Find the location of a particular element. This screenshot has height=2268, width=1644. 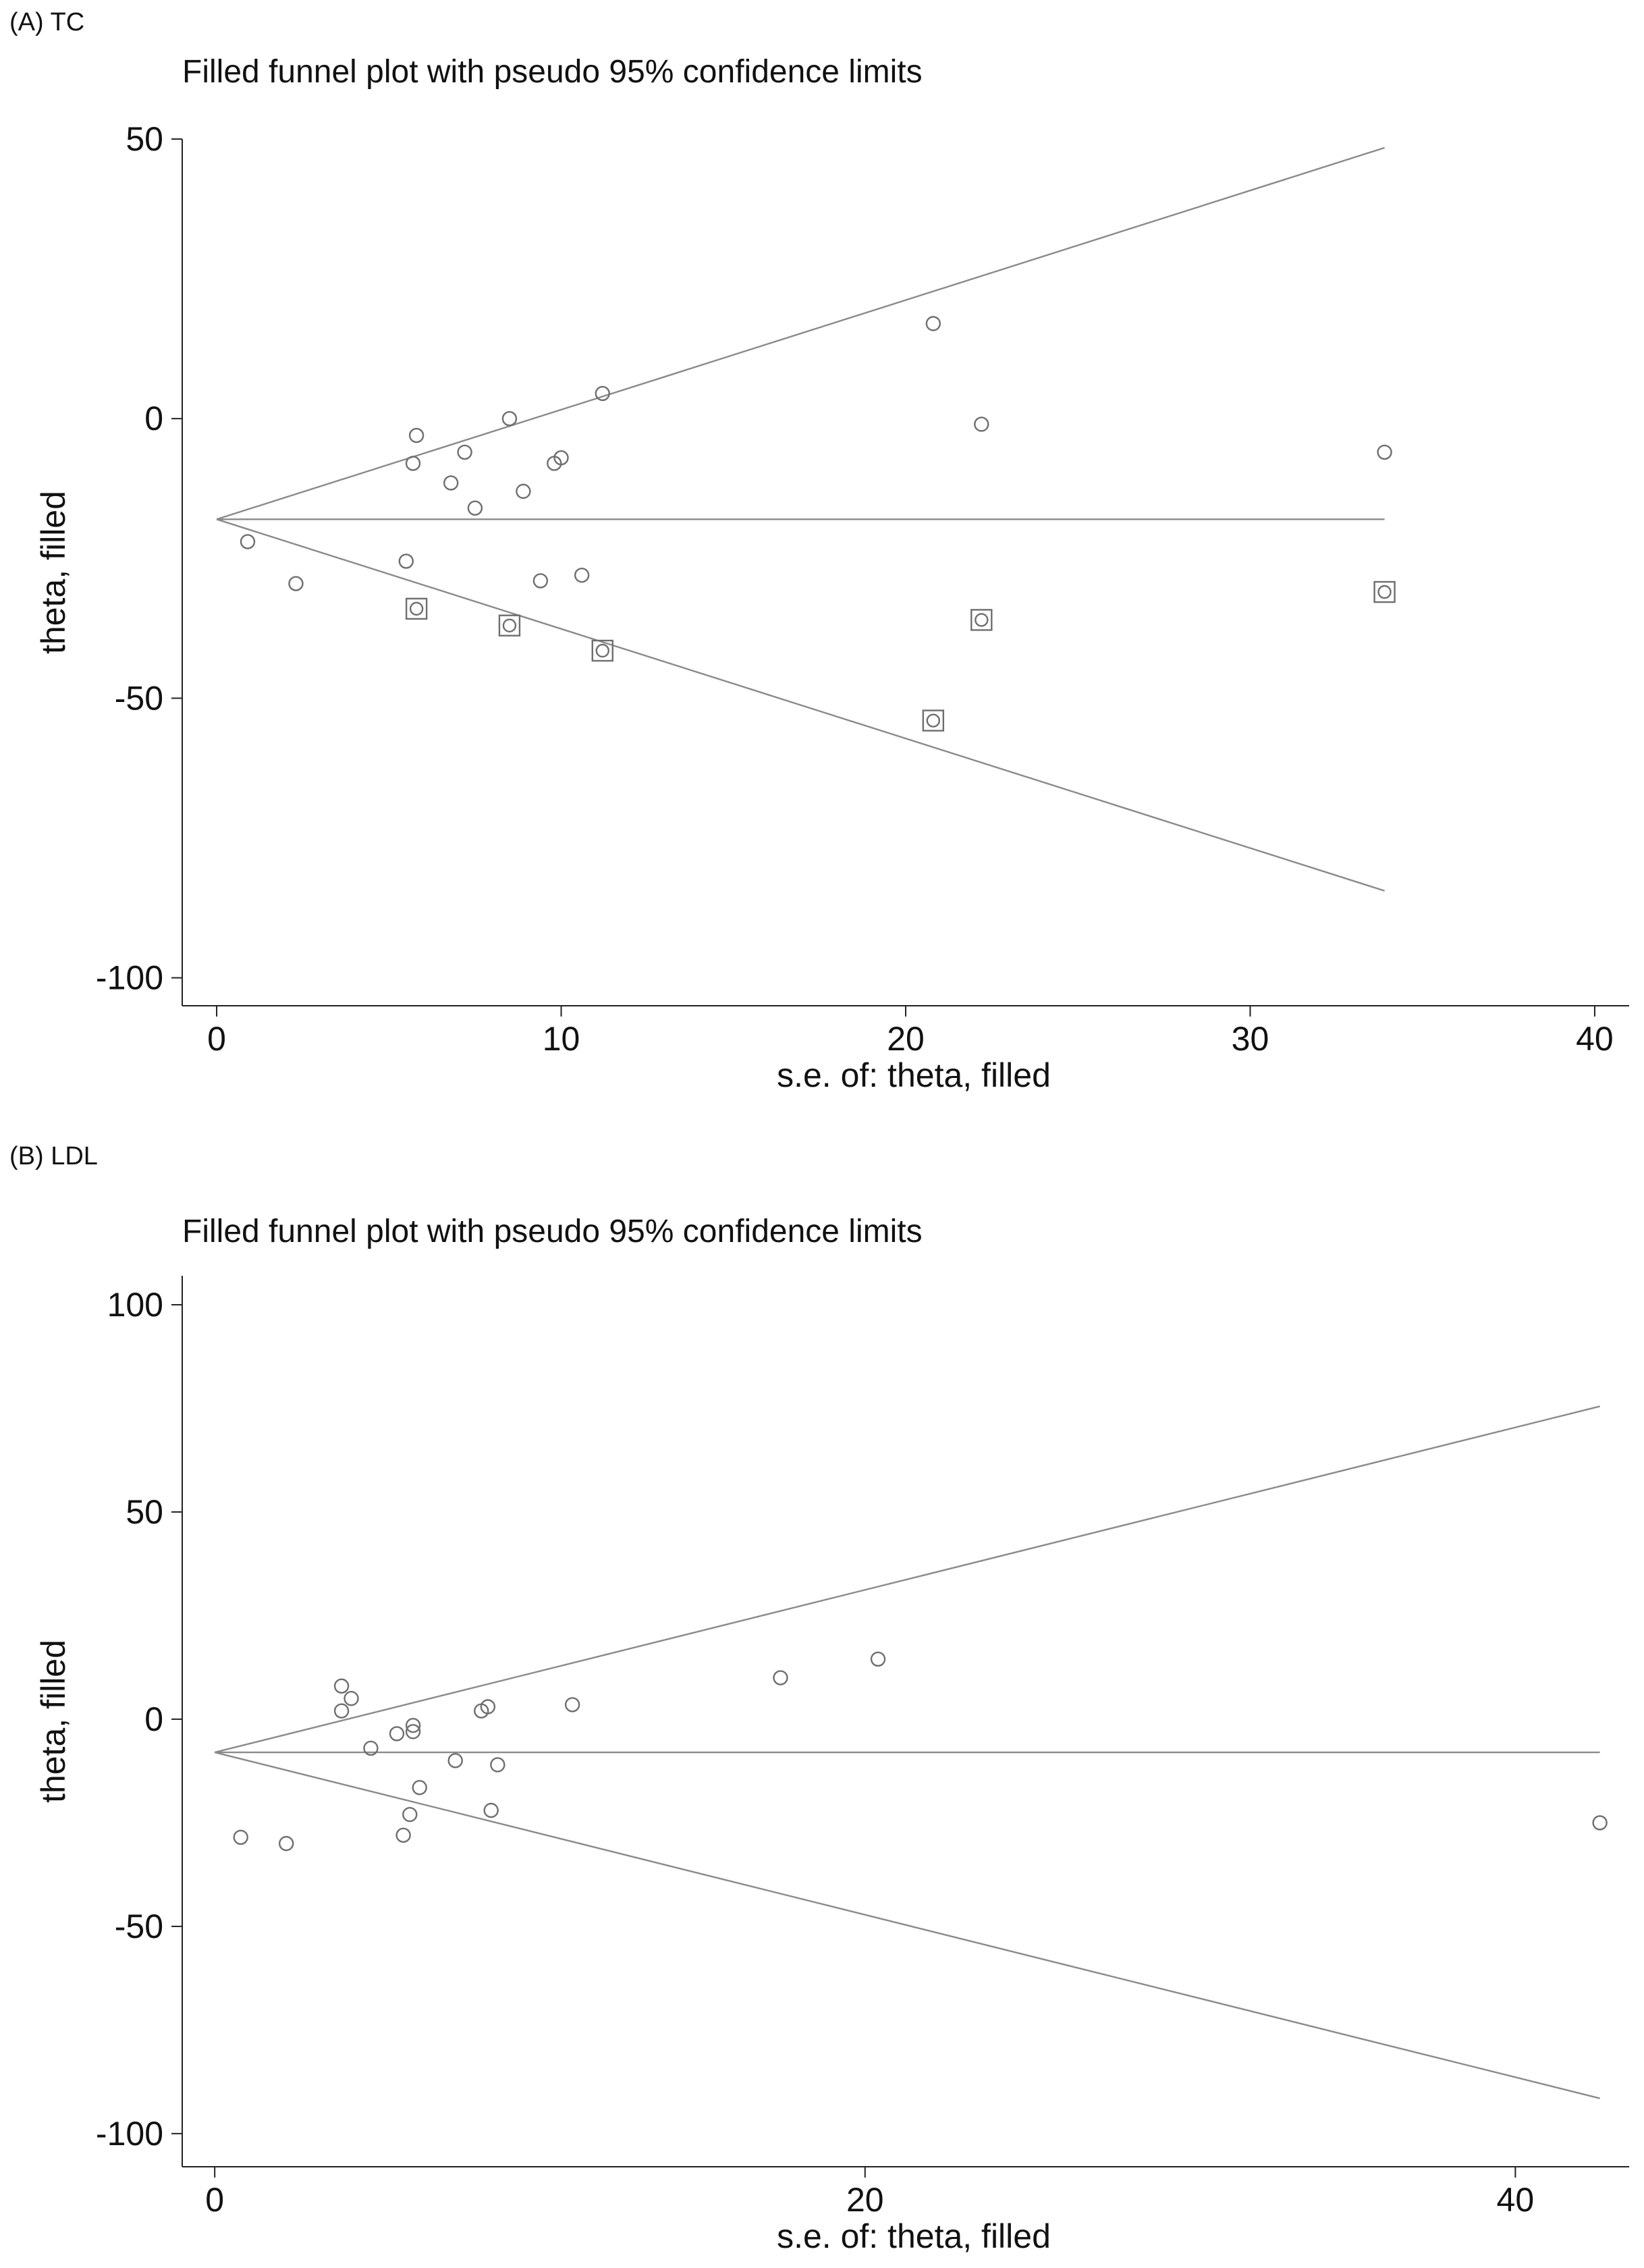

x-tick-label: 10 is located at coordinates (561, 1039).